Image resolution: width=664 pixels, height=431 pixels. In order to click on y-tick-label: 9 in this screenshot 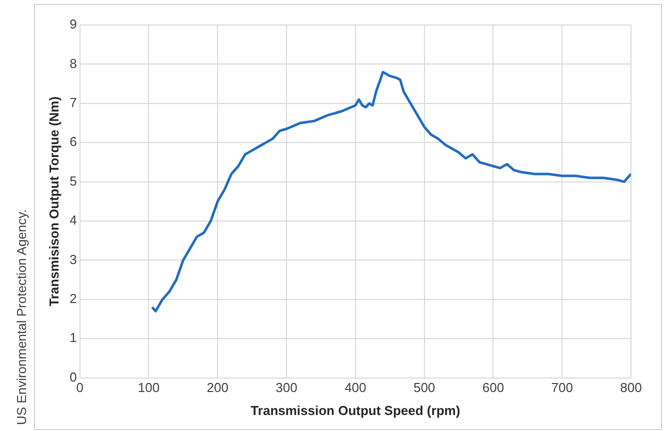, I will do `click(73, 24)`.